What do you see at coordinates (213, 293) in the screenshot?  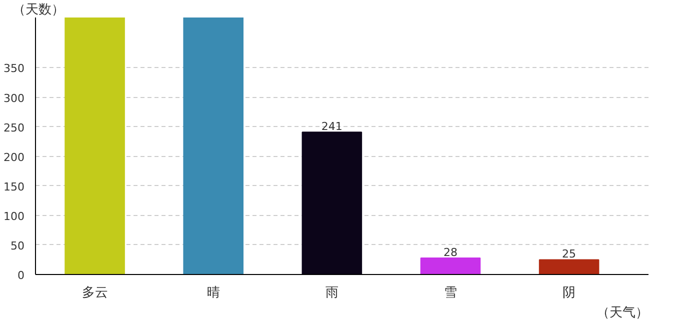 I see `x-tick-label: 晴` at bounding box center [213, 293].